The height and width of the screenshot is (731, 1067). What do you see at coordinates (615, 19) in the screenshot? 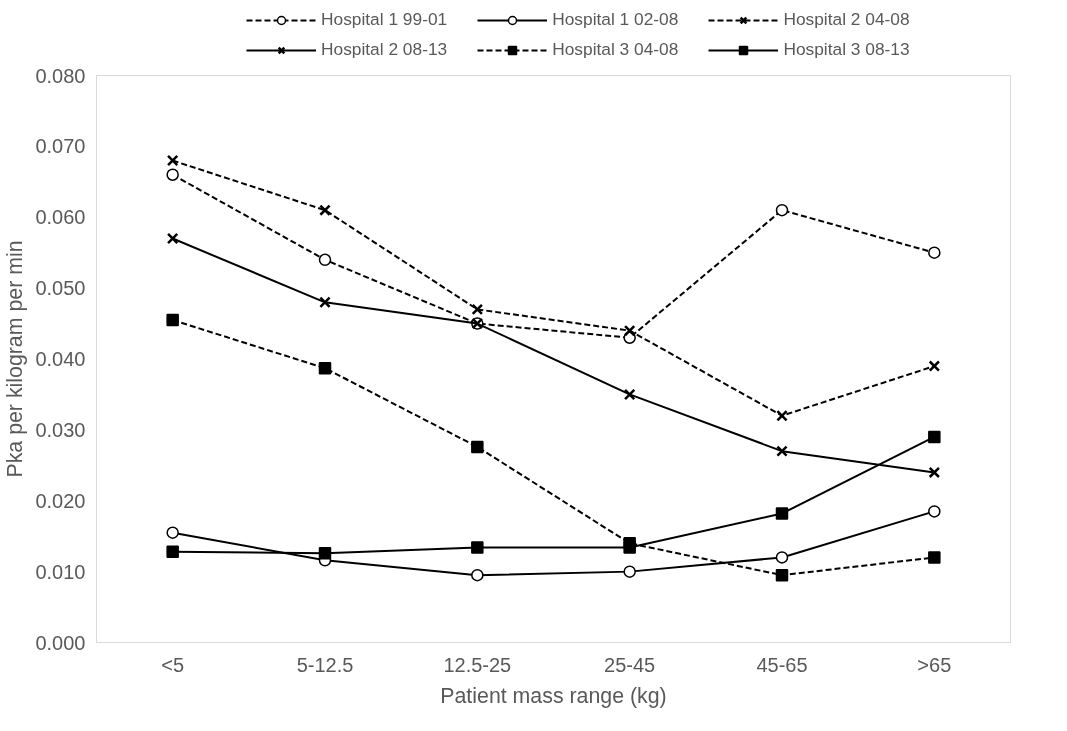
I see `legend-label: Hospital 1 02-08` at bounding box center [615, 19].